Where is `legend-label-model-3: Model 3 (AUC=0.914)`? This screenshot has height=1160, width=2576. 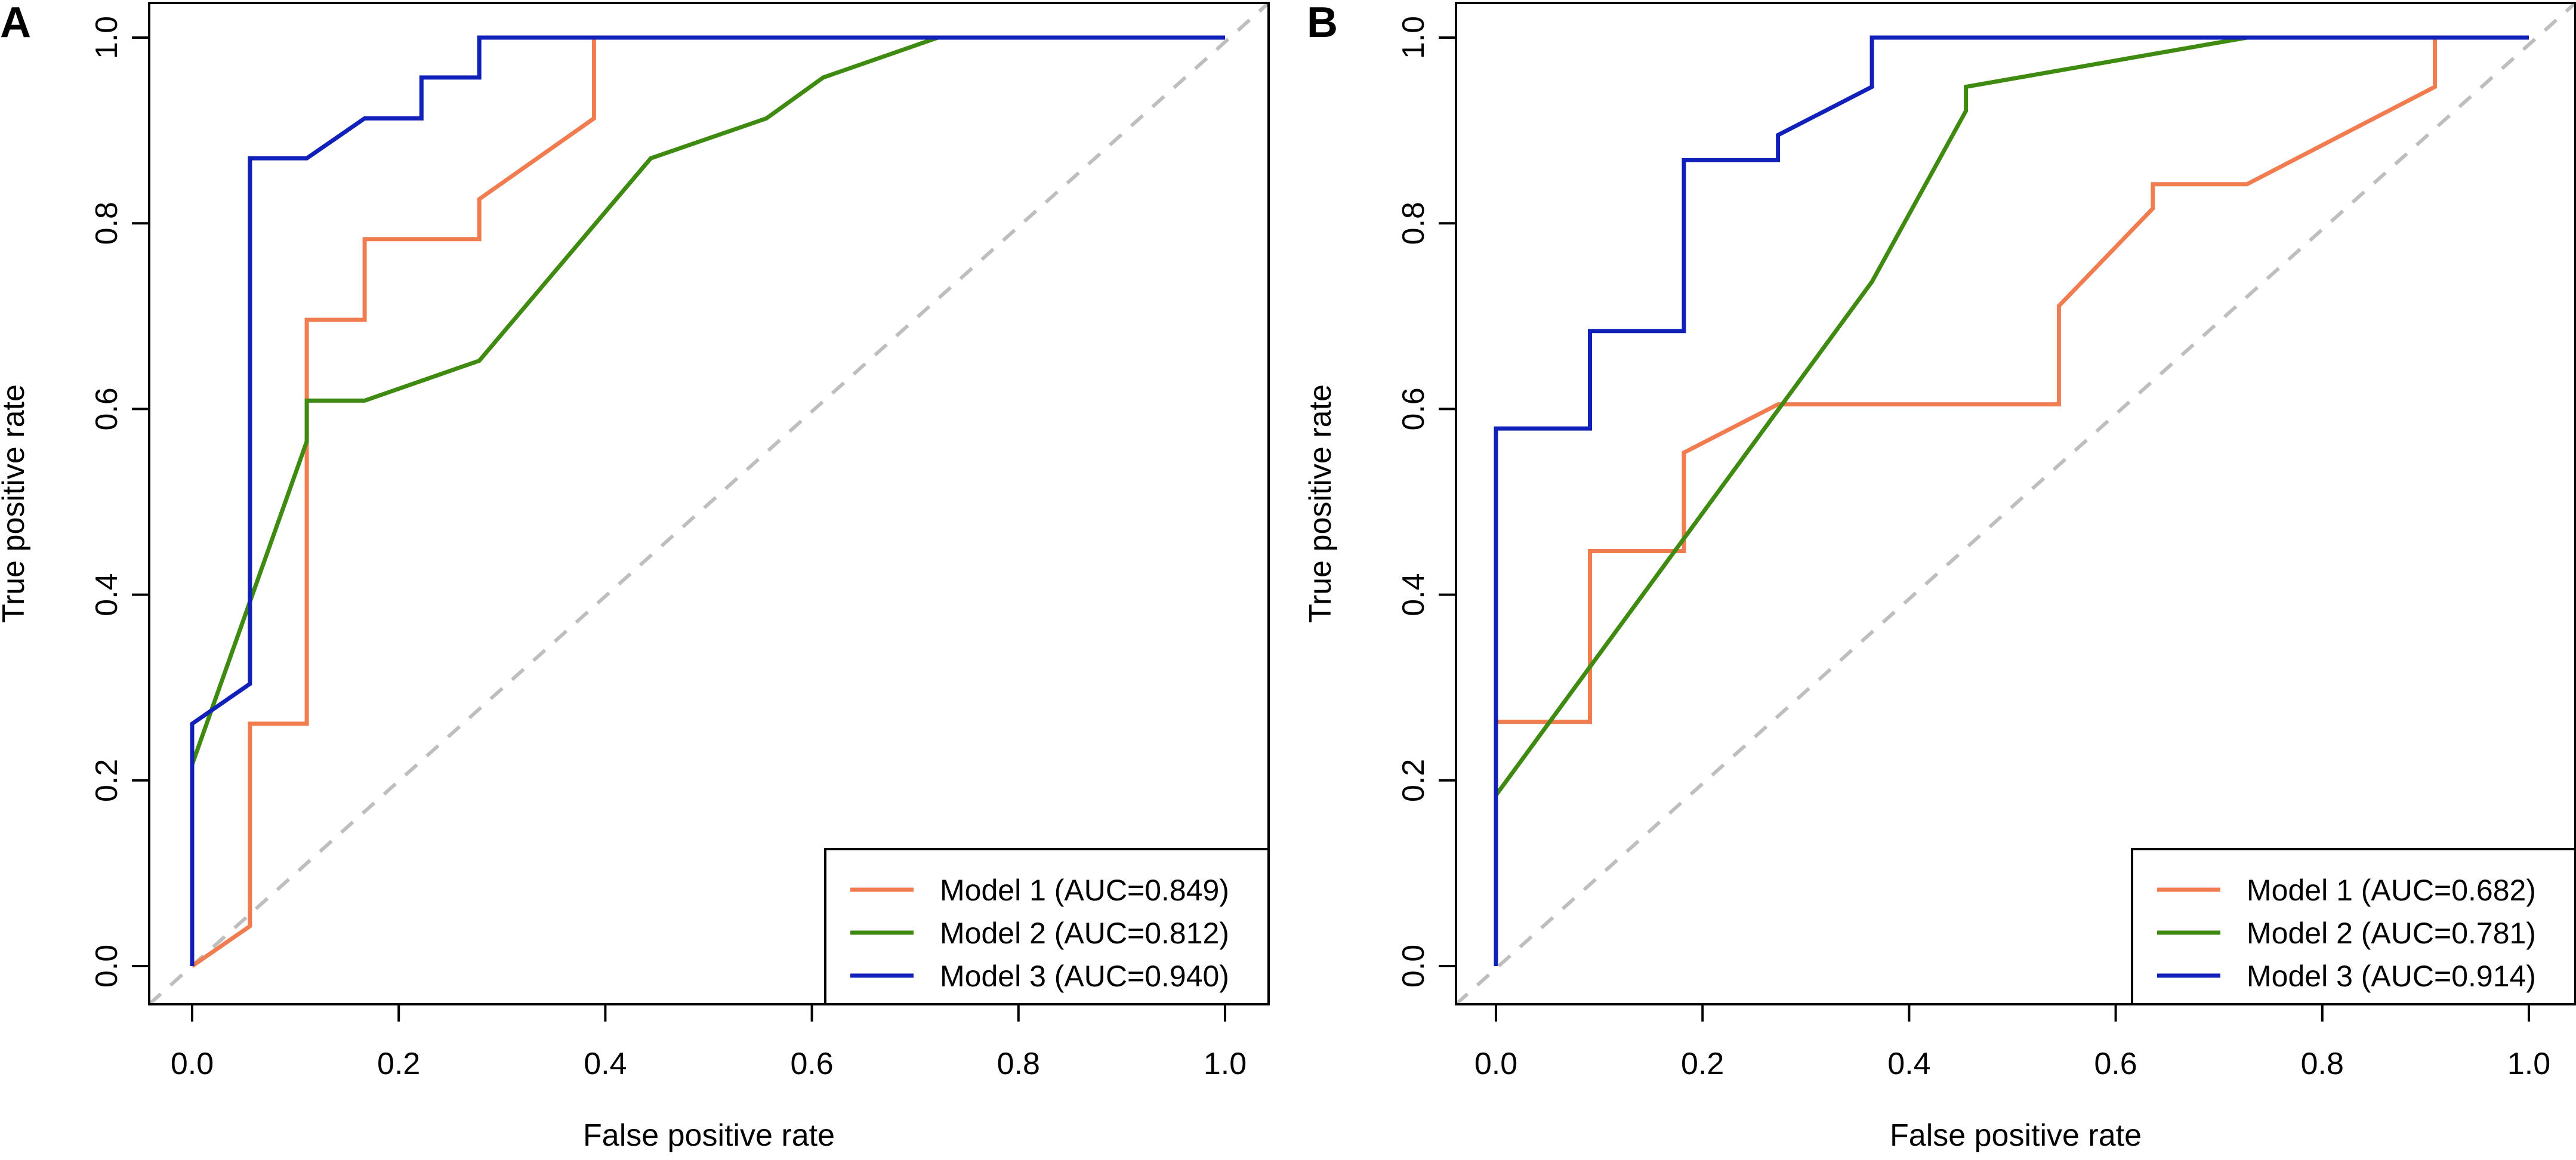 legend-label-model-3: Model 3 (AUC=0.914) is located at coordinates (2391, 976).